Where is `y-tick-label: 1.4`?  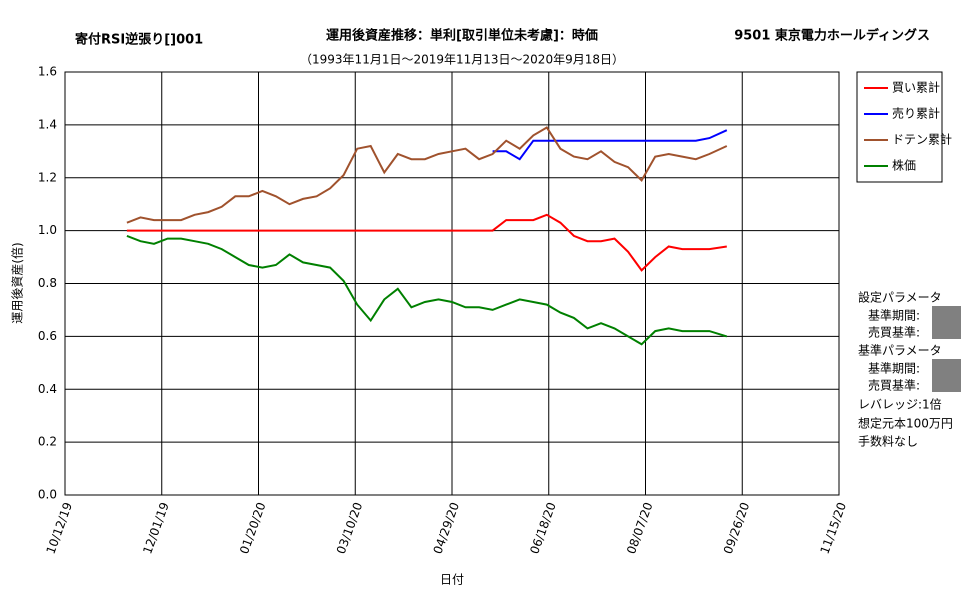
y-tick-label: 1.4 is located at coordinates (47, 124).